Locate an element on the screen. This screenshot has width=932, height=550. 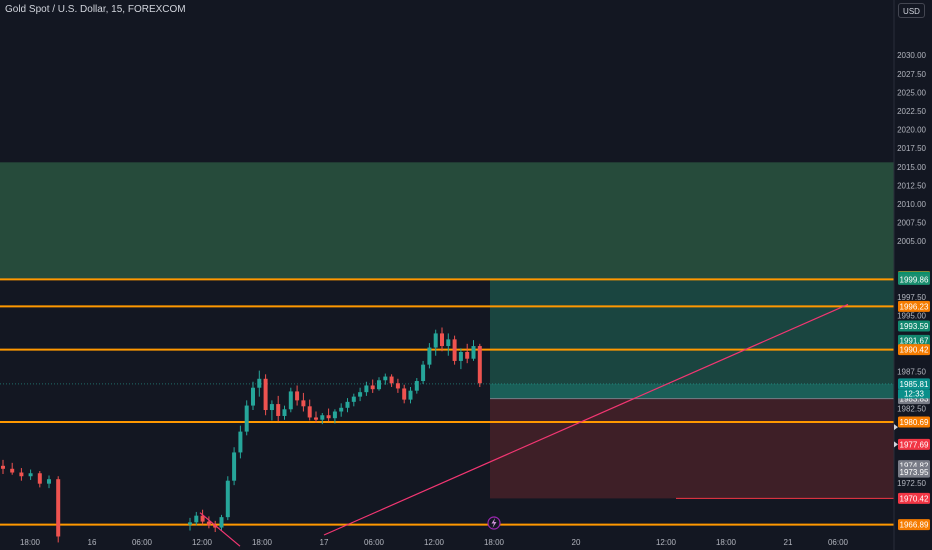
lightning-bolt-icon is located at coordinates (494, 523).